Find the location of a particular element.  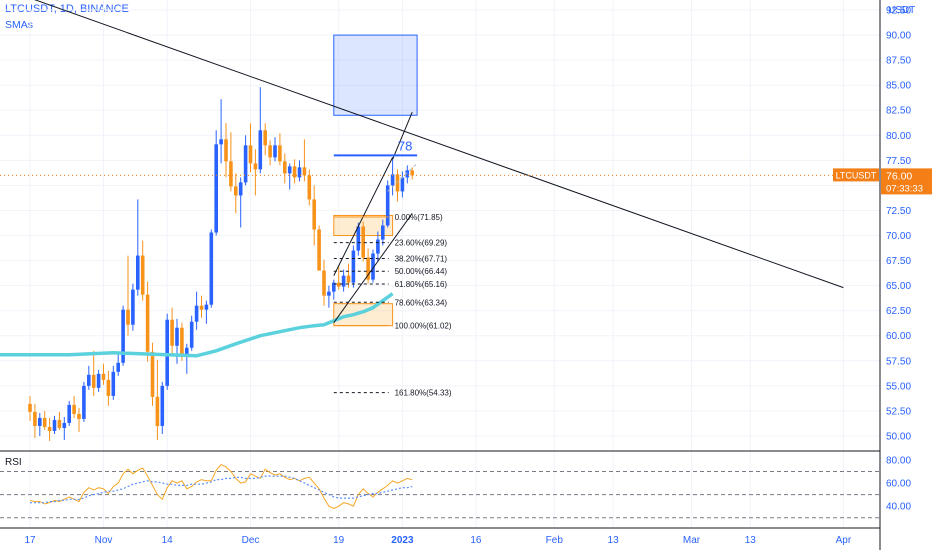

channel-lower-line is located at coordinates (373, 268).